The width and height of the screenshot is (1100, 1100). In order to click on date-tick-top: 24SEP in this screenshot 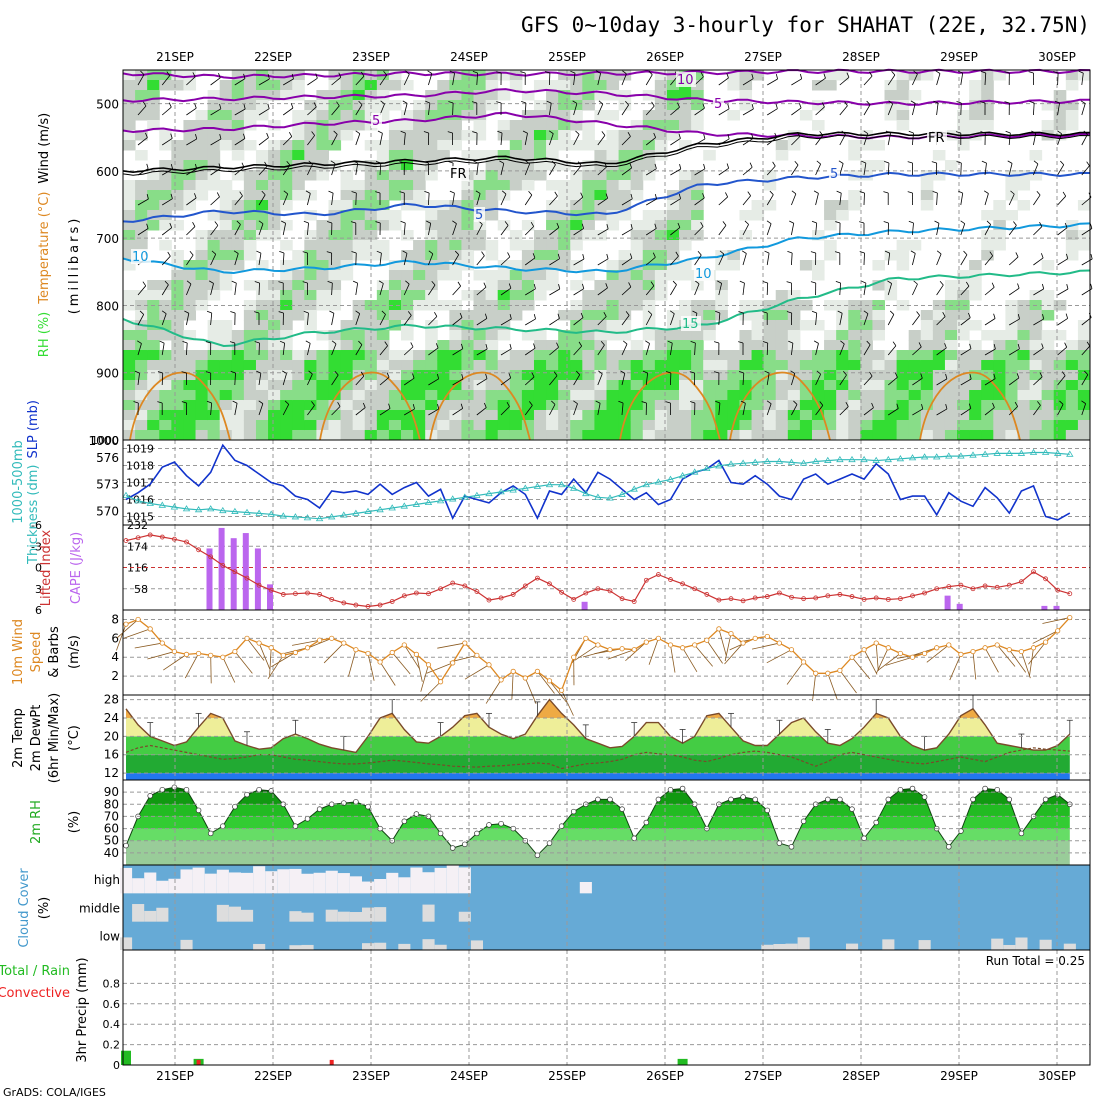, I will do `click(469, 57)`.